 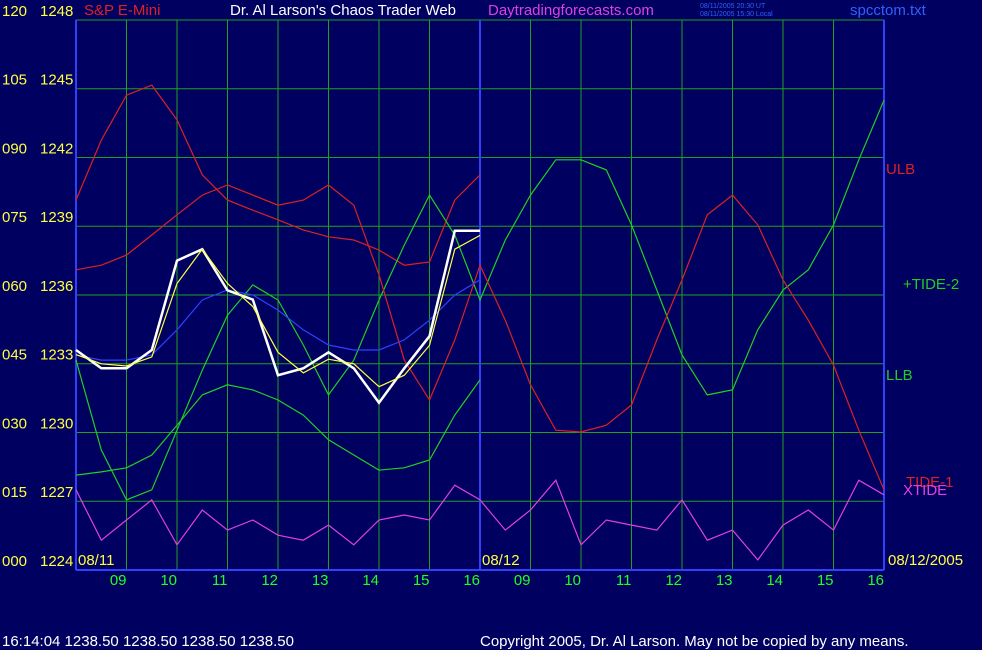 I want to click on y2-tick-label: 1239, so click(x=56, y=217).